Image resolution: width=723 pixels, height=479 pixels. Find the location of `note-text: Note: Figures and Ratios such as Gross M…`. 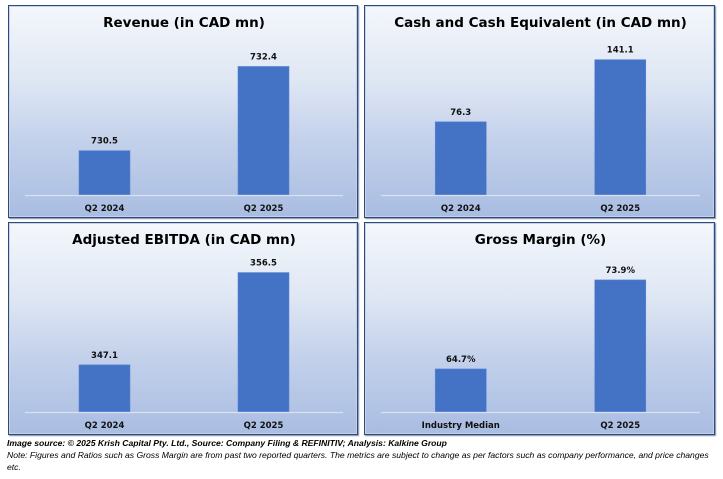

note-text: Note: Figures and Ratios such as Gross M… is located at coordinates (358, 461).